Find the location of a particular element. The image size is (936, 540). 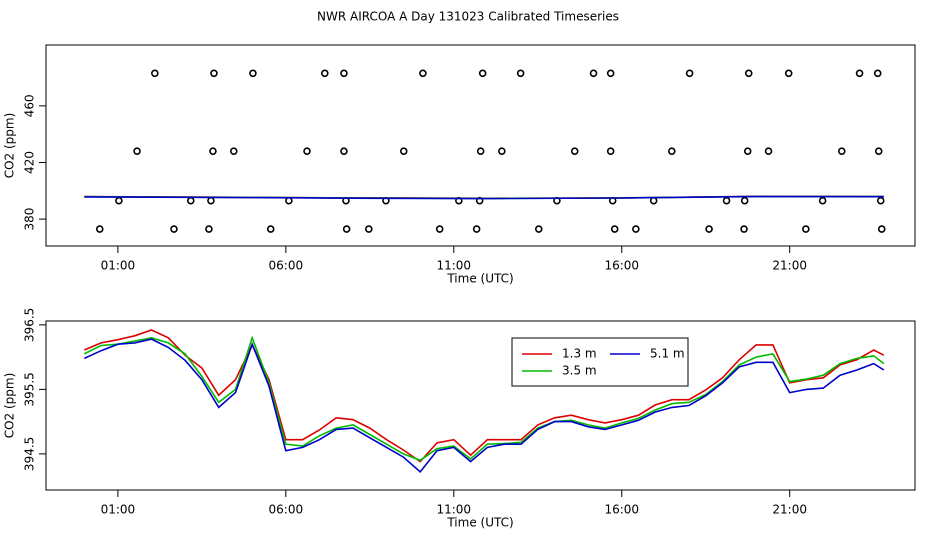

legend-label: 5.1 m is located at coordinates (667, 354).